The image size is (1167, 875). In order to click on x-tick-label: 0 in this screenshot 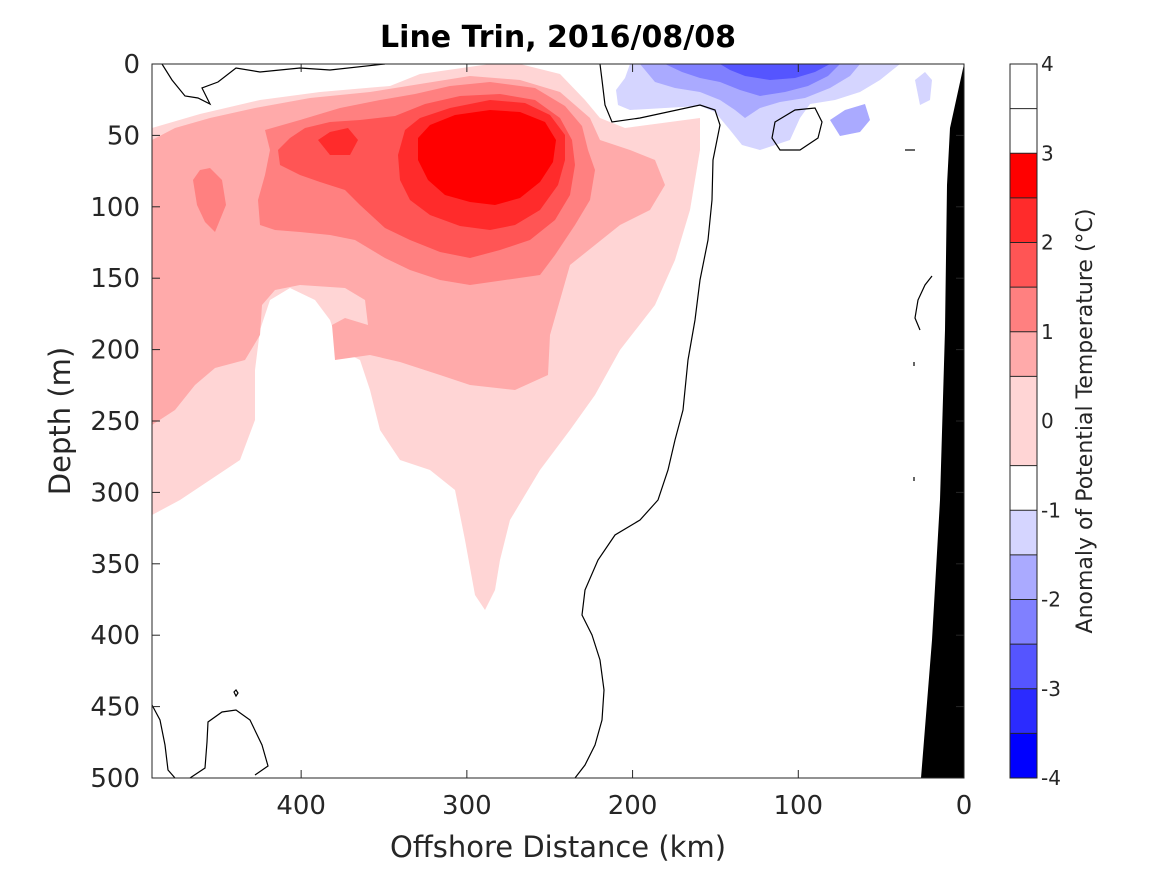, I will do `click(964, 806)`.